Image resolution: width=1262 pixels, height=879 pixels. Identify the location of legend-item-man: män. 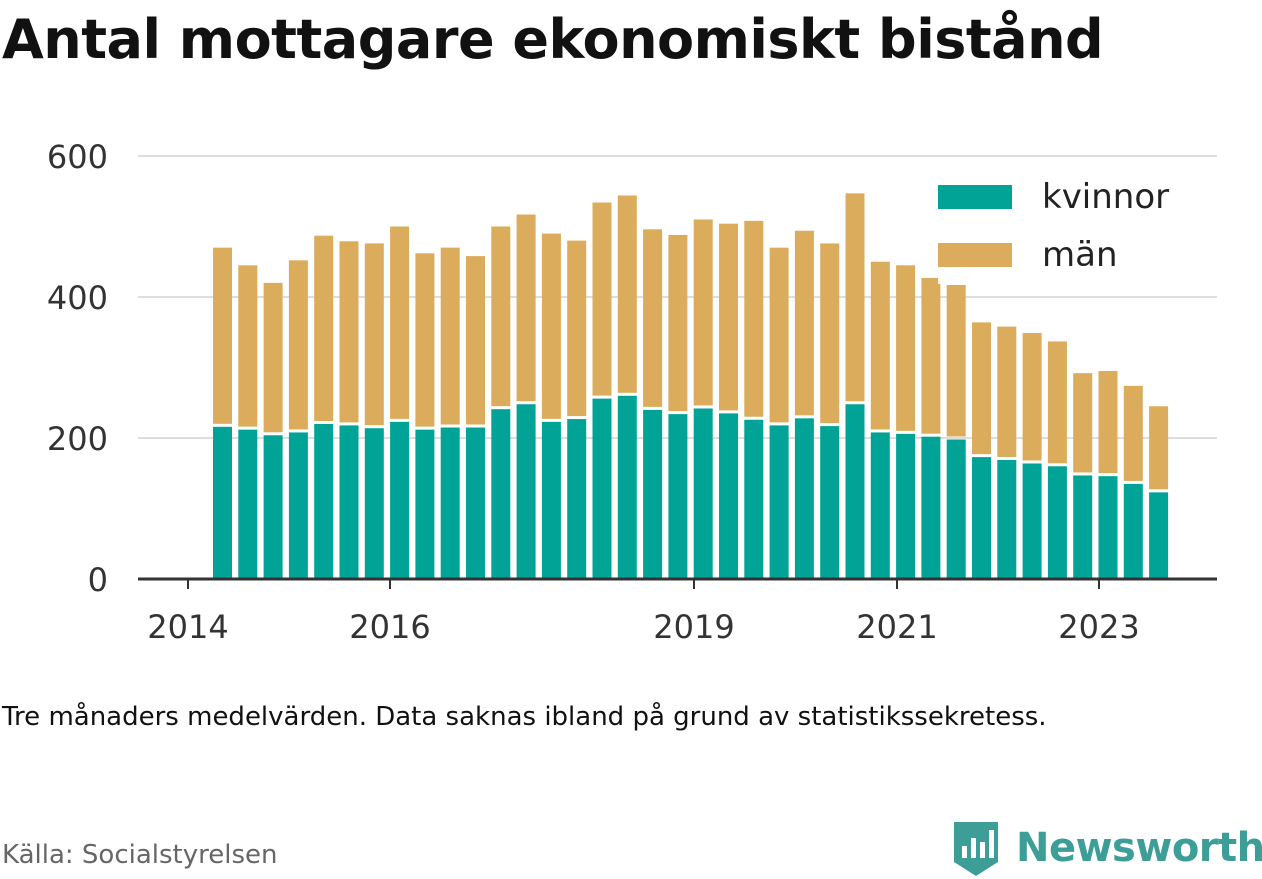
(1053, 255).